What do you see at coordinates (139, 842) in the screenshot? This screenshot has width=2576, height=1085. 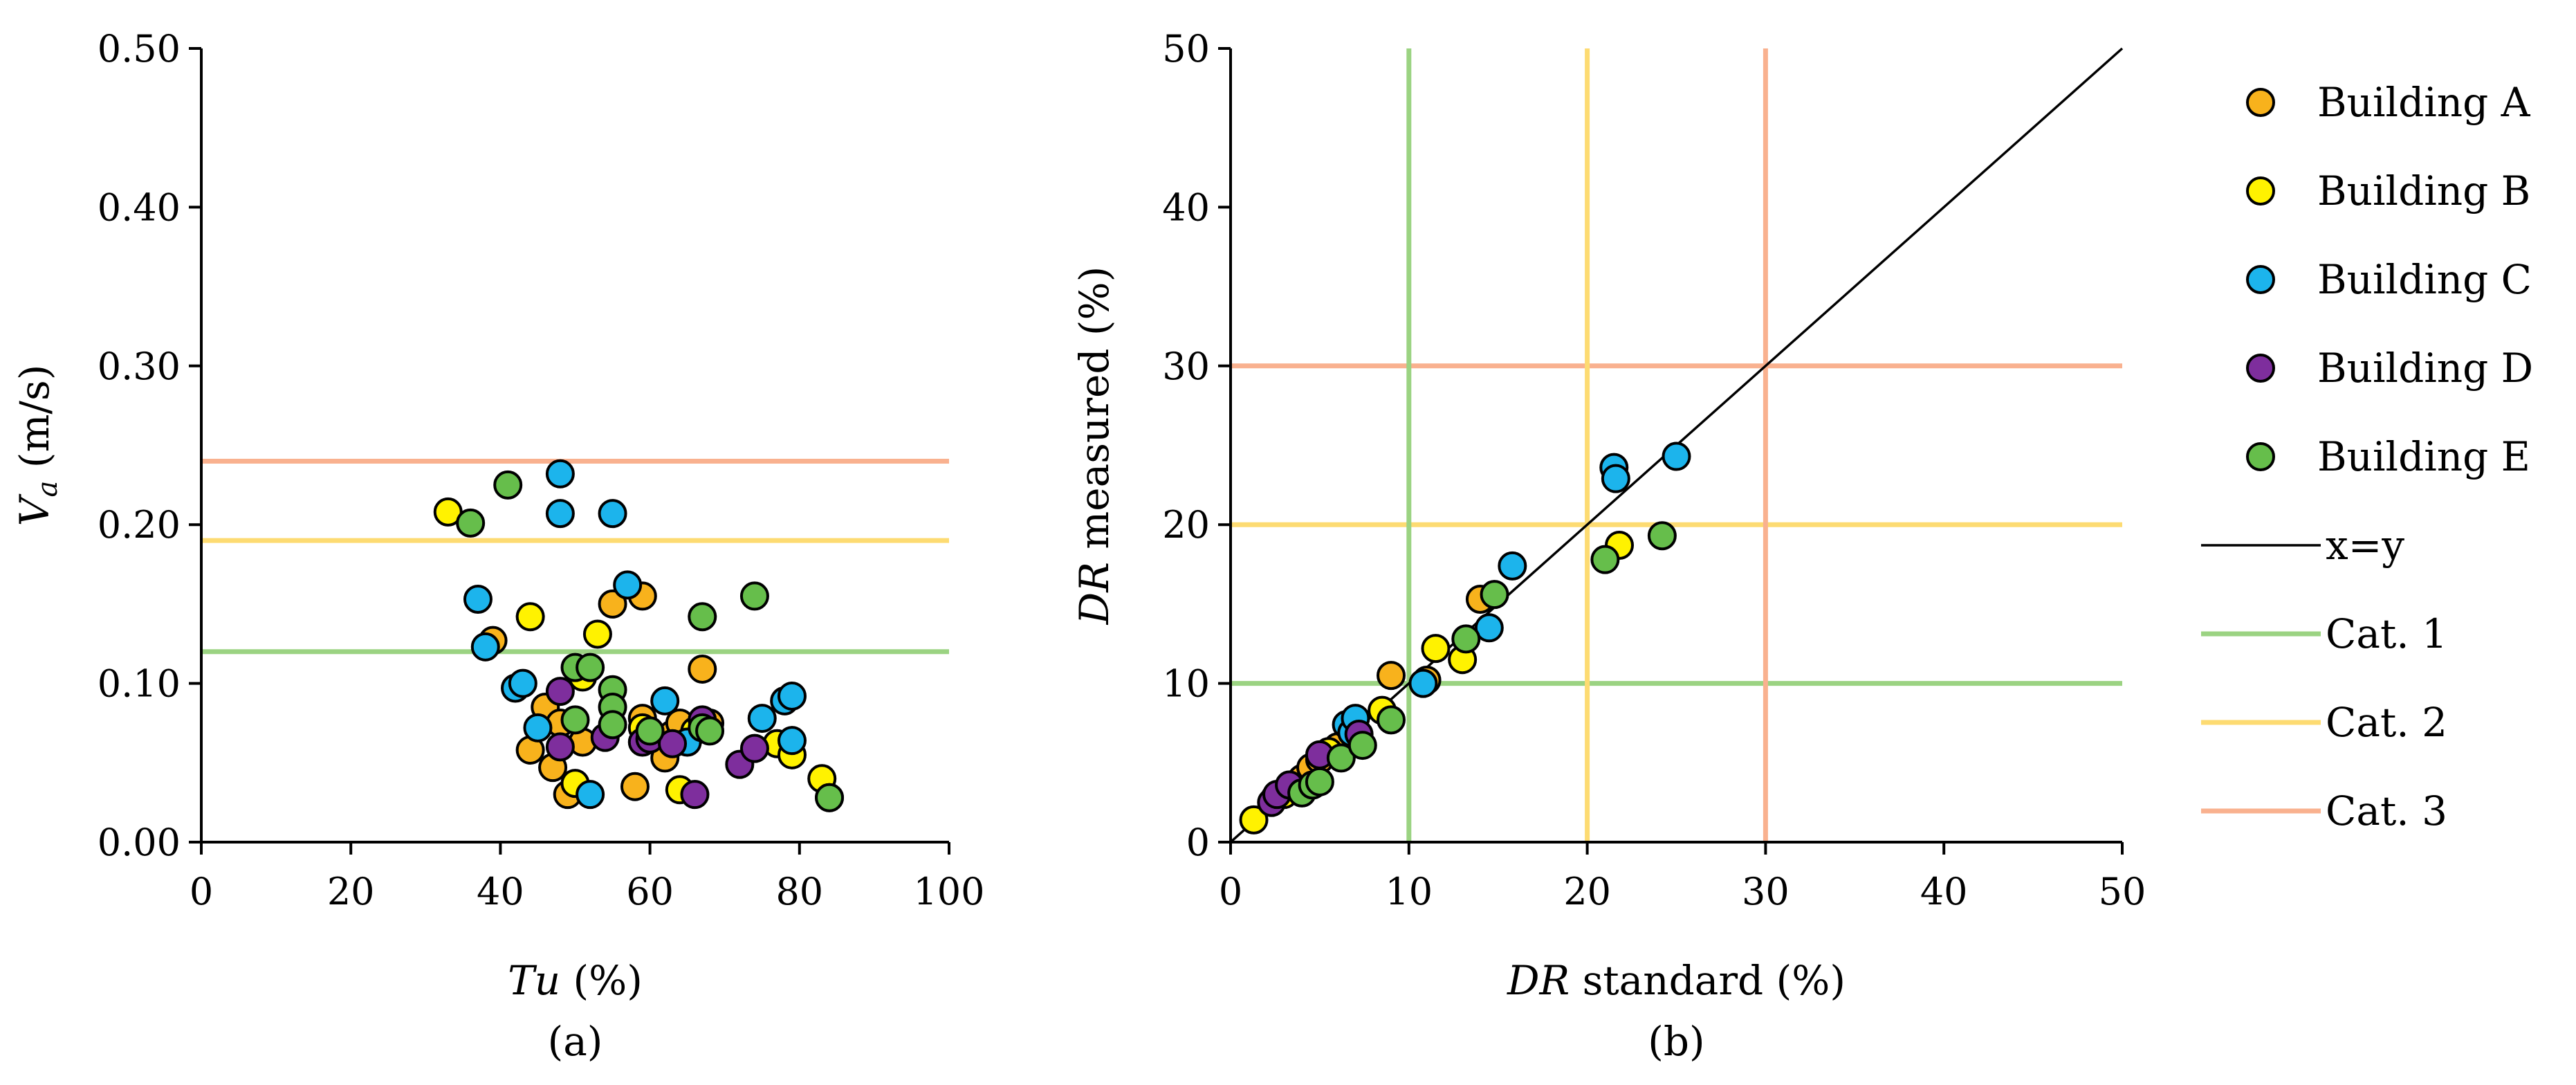 I see `y-tick-label: 0.00` at bounding box center [139, 842].